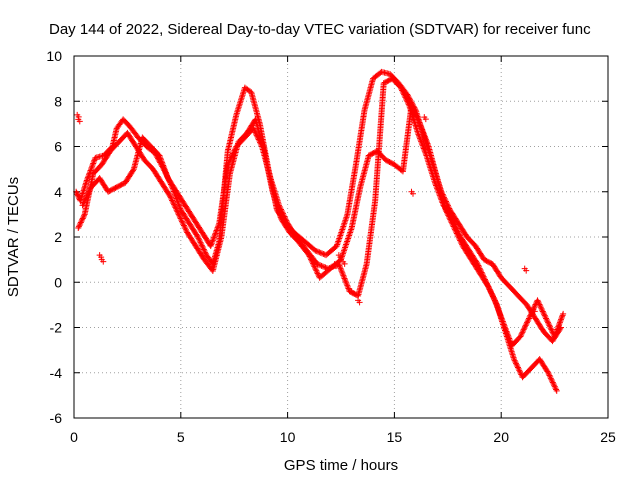 This screenshot has width=640, height=480. I want to click on y-tick-label: -6, so click(56, 418).